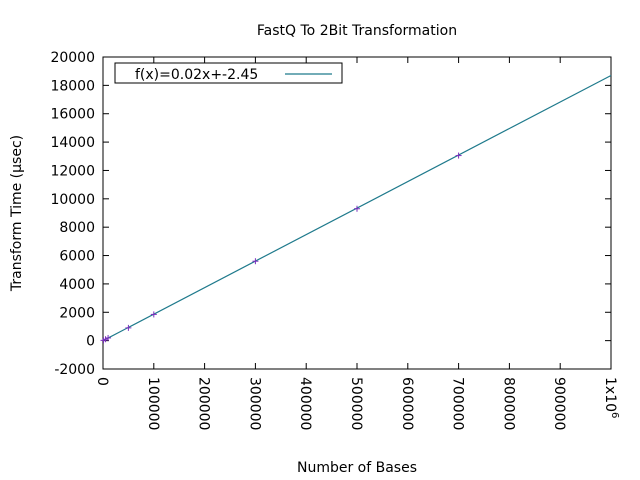 This screenshot has width=640, height=480. What do you see at coordinates (77, 228) in the screenshot?
I see `y-tick-label: 8000` at bounding box center [77, 228].